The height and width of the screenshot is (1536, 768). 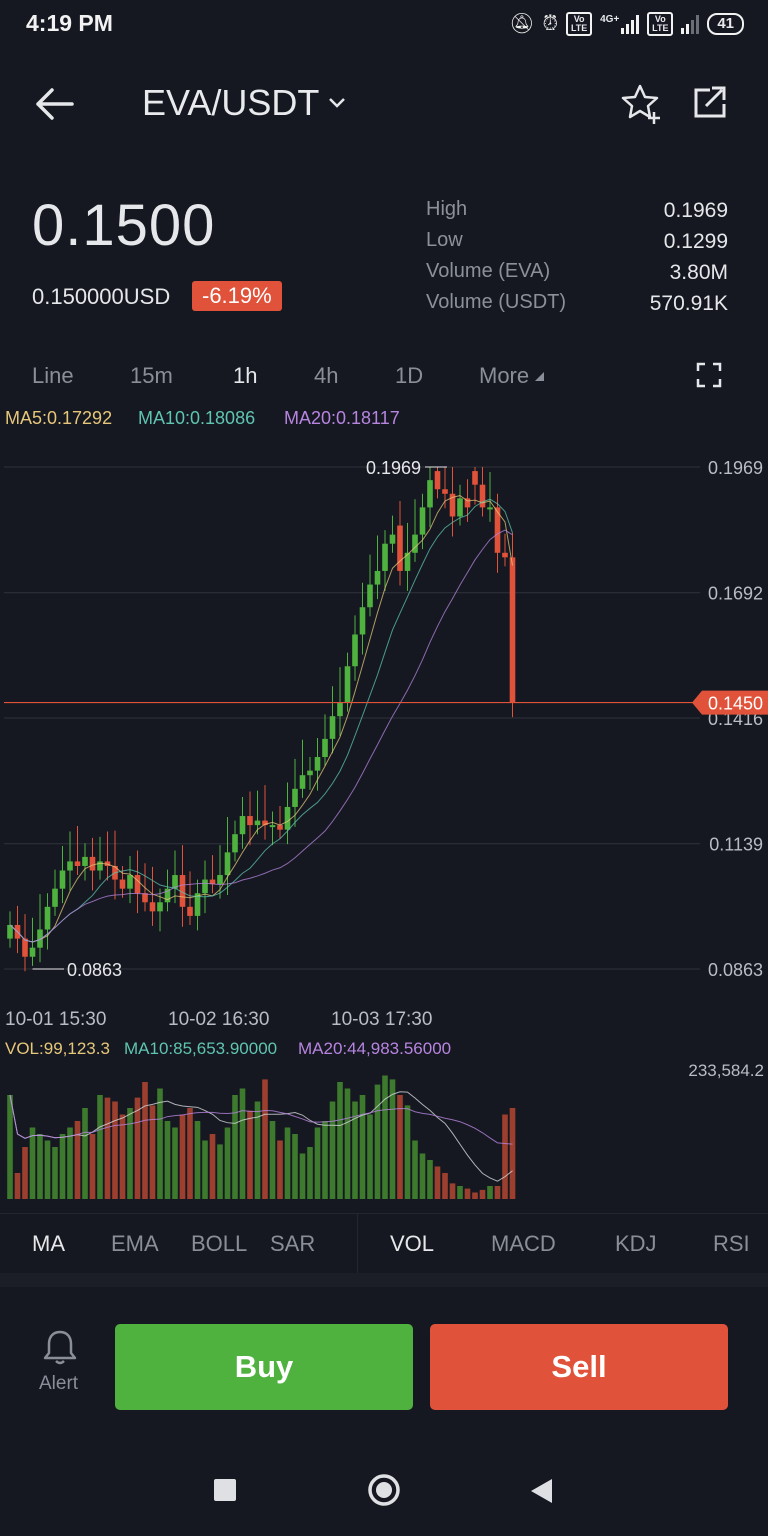 I want to click on indicator-ema: EMA, so click(x=135, y=1243).